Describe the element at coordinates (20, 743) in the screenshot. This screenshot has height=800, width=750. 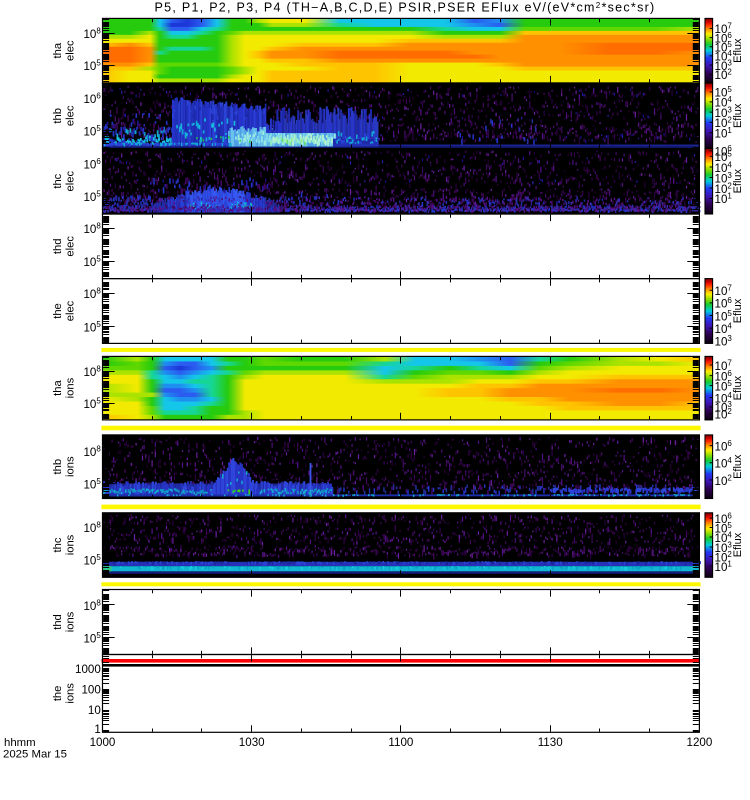
I see `svg-text: hhmm` at that location.